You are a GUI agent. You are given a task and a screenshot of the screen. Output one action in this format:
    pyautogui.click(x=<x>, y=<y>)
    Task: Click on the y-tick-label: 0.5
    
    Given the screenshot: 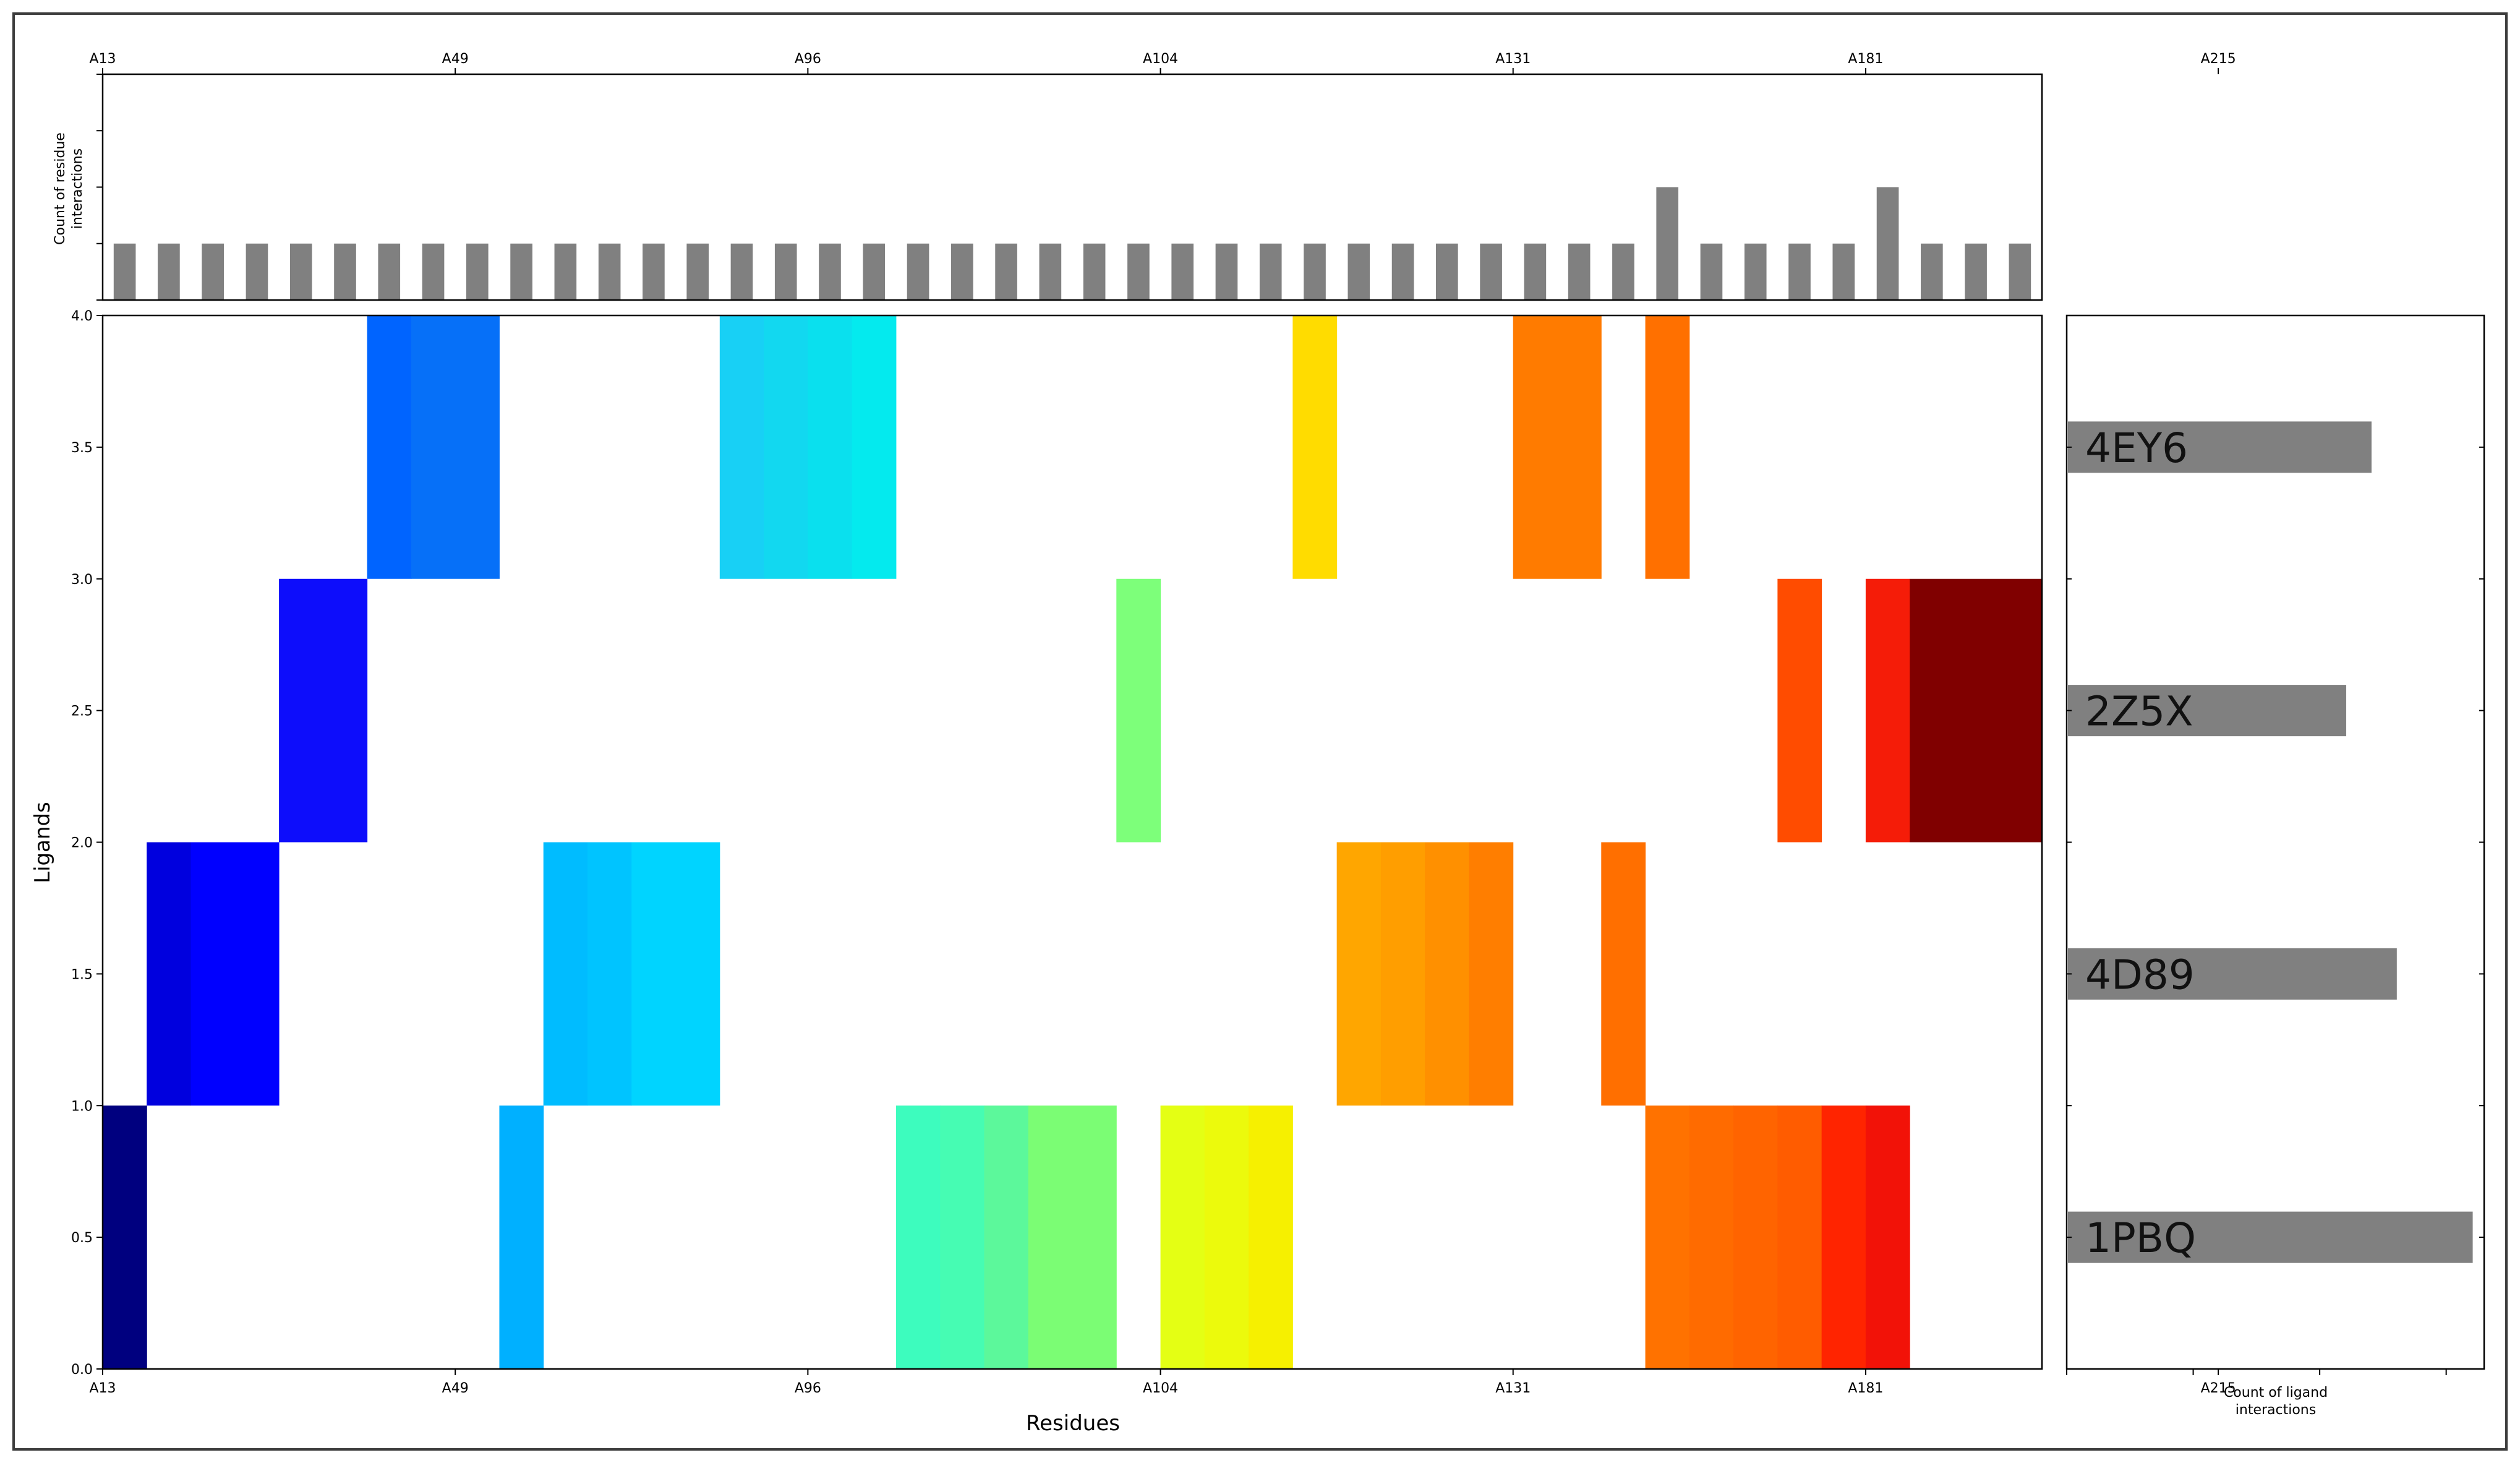 What is the action you would take?
    pyautogui.click(x=82, y=1238)
    